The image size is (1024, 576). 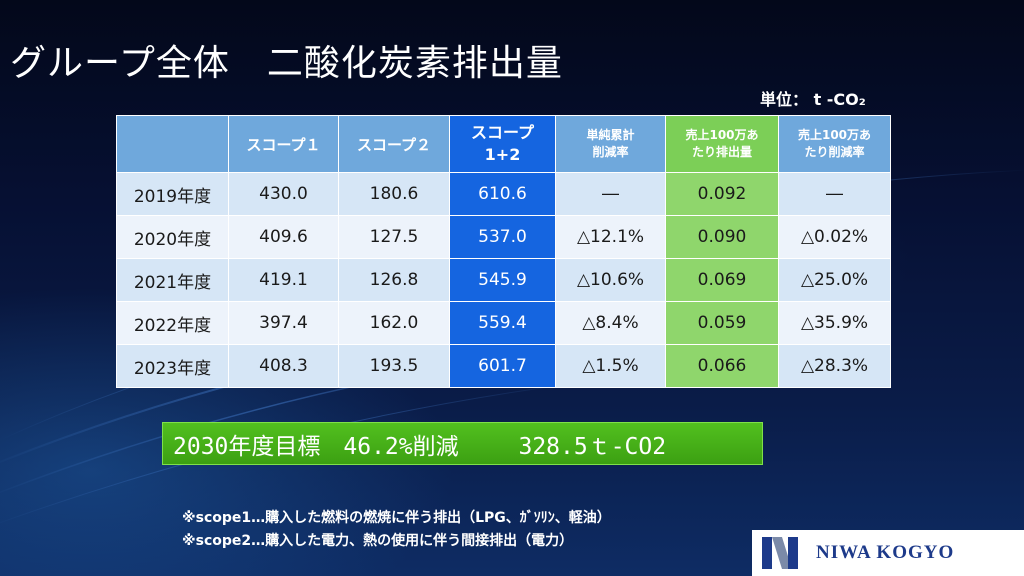 I want to click on reduction-cell: ―, so click(x=610, y=194).